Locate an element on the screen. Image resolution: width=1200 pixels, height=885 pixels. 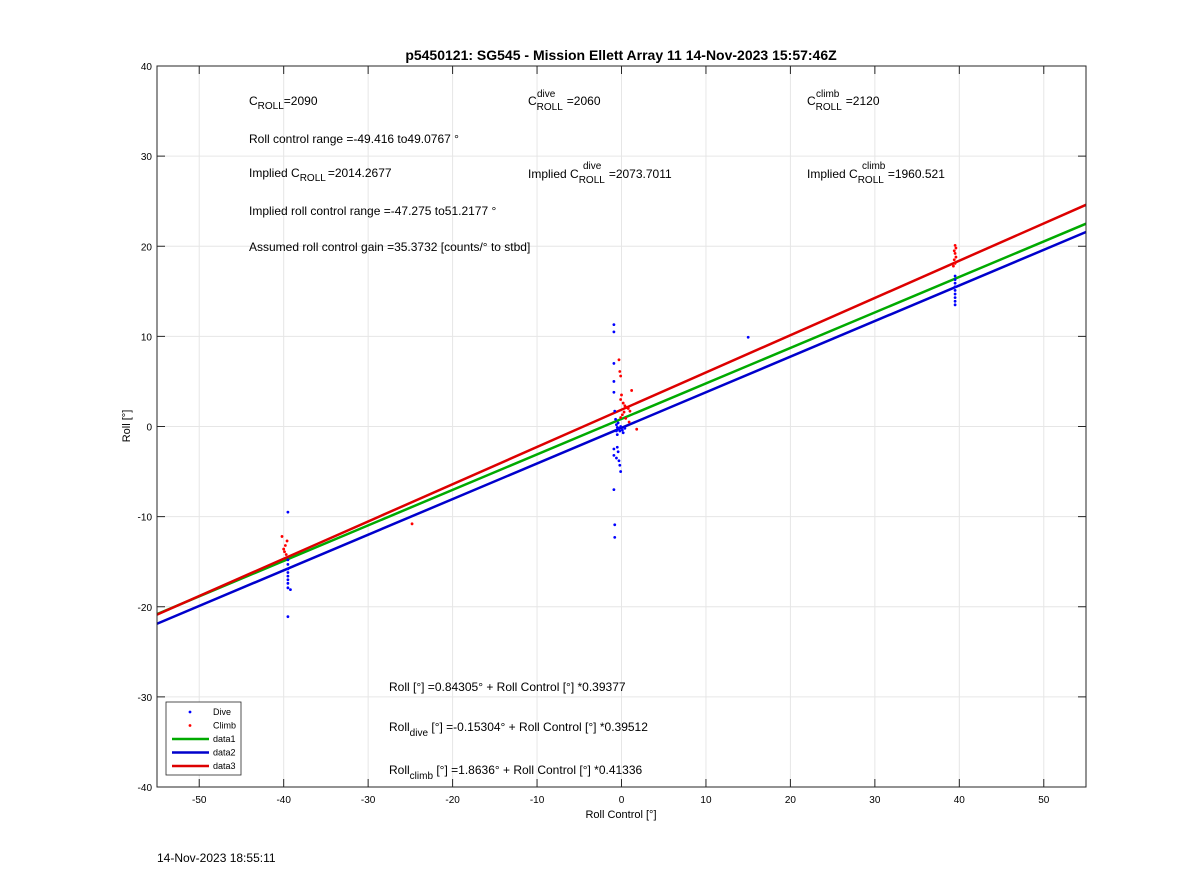
c-roll-climb-sub: ROLL is located at coordinates (829, 107).